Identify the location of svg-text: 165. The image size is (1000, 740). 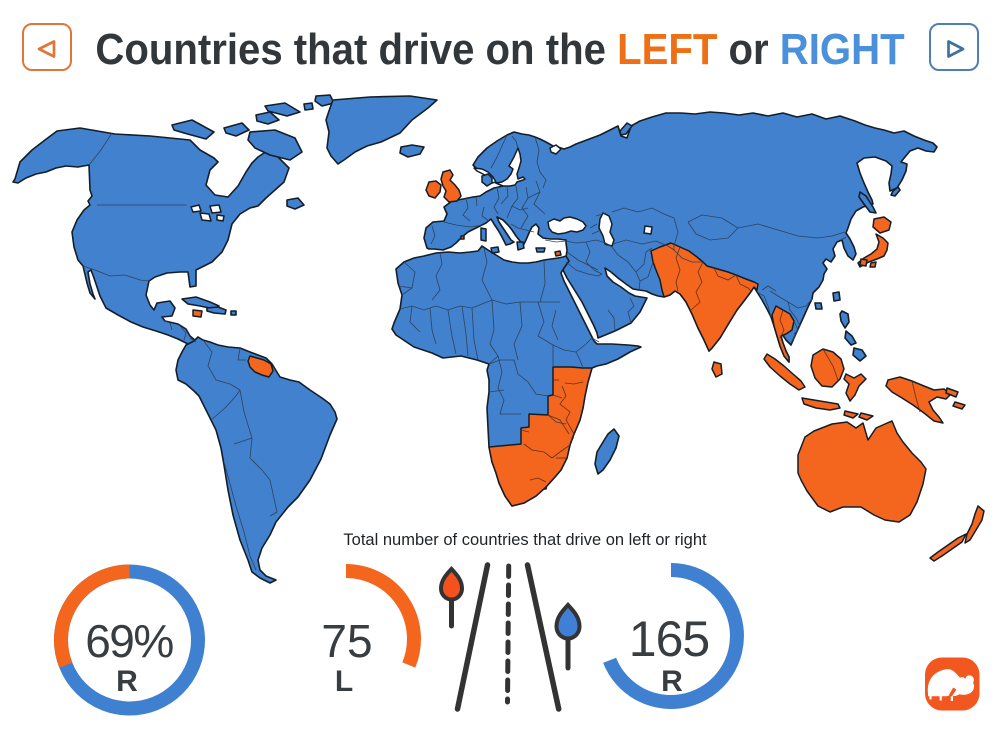
(669, 639).